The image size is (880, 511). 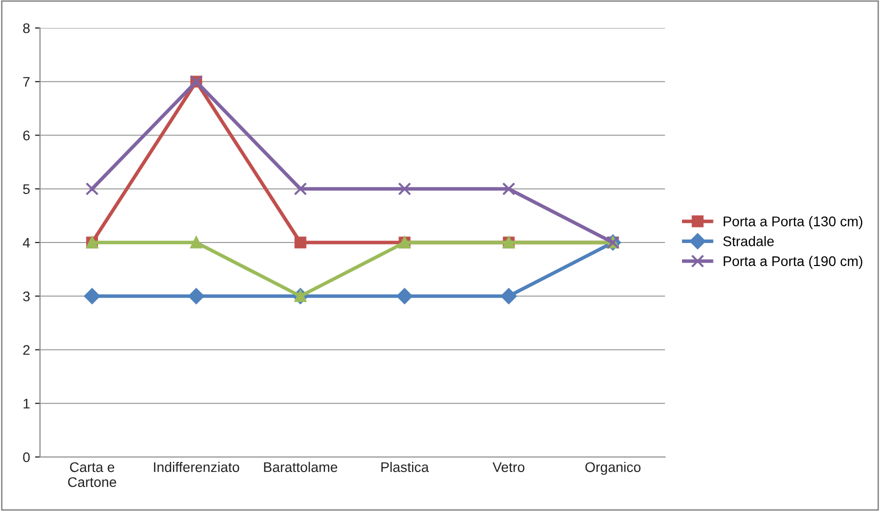 I want to click on x-tick-label: Carta e Cartone, so click(x=92, y=475).